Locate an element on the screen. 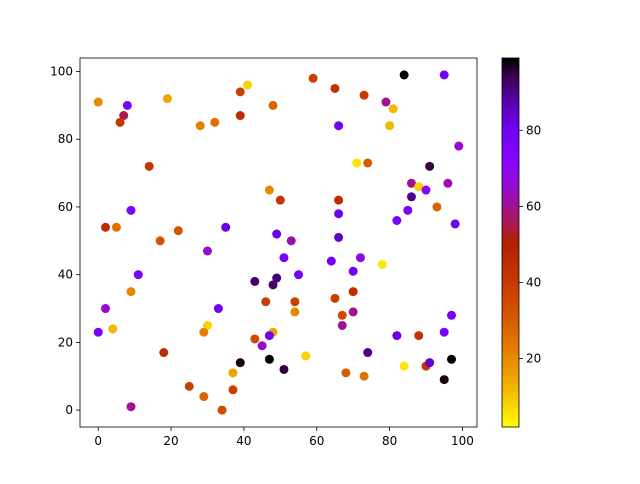  x-tick-label: 0 is located at coordinates (98, 441).